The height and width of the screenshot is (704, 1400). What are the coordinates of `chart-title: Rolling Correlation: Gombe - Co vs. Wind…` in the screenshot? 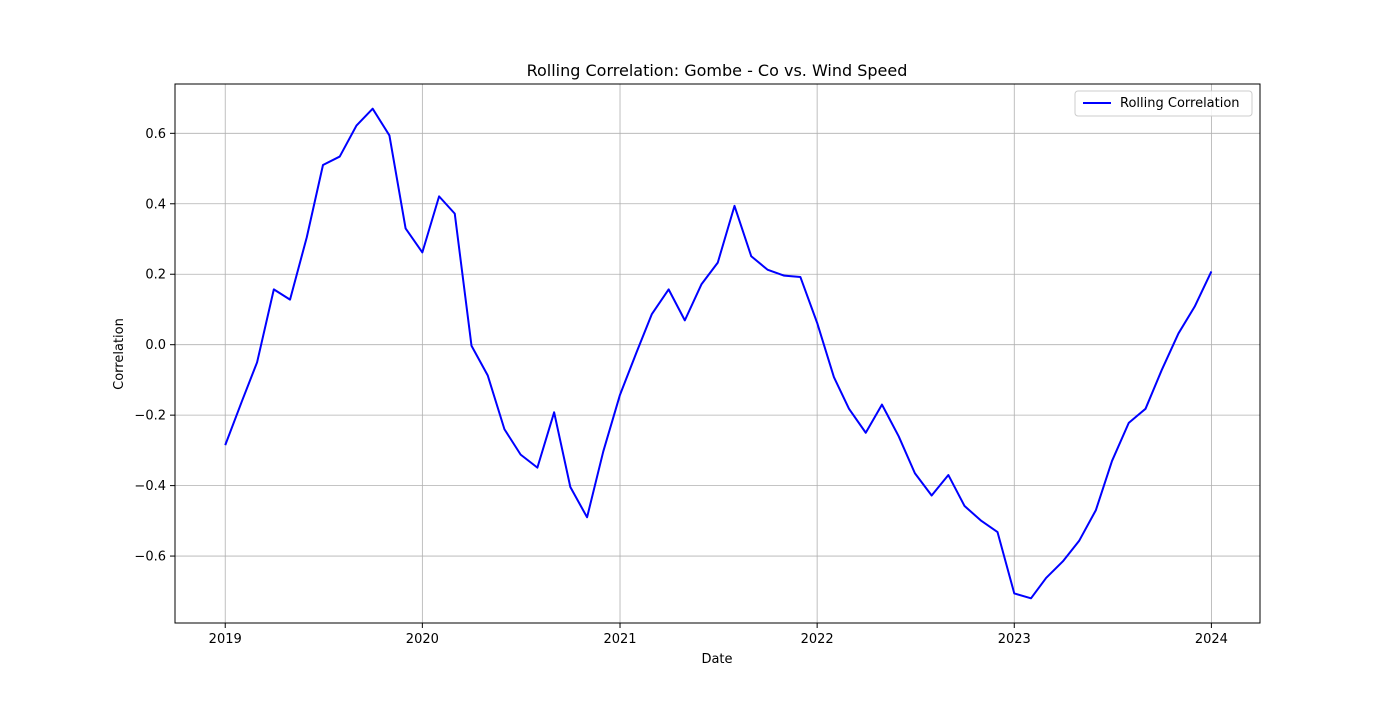 It's located at (717, 70).